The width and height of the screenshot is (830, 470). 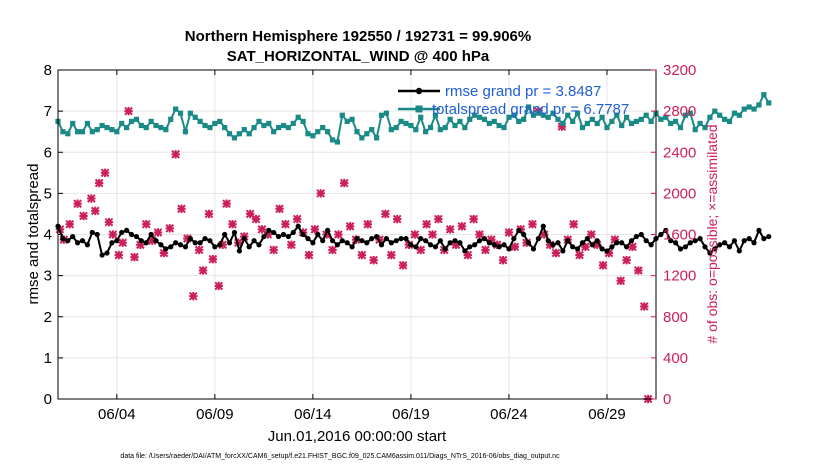 What do you see at coordinates (358, 56) in the screenshot?
I see `chart-title-line2: SAT_HORIZONTAL_WIND @ 400 hPa` at bounding box center [358, 56].